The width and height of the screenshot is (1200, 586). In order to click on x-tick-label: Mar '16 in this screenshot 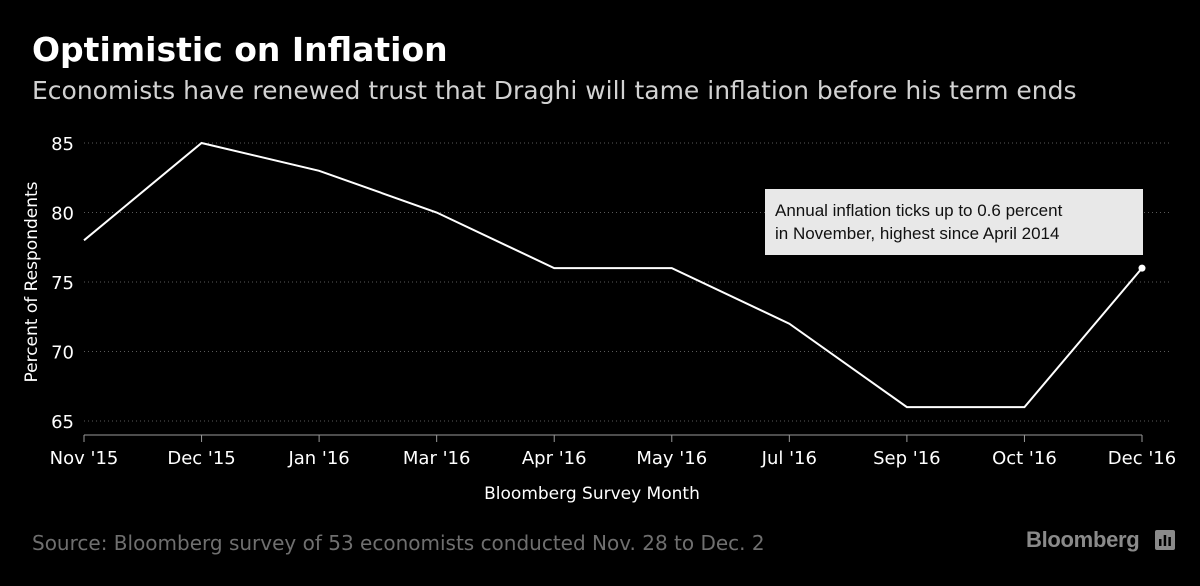, I will do `click(437, 458)`.